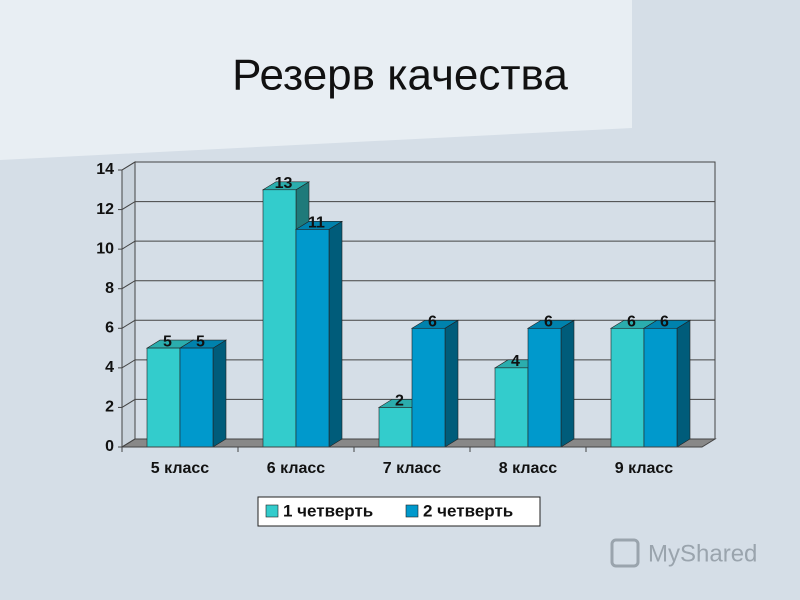  What do you see at coordinates (109, 446) in the screenshot?
I see `y-tick-label: 0` at bounding box center [109, 446].